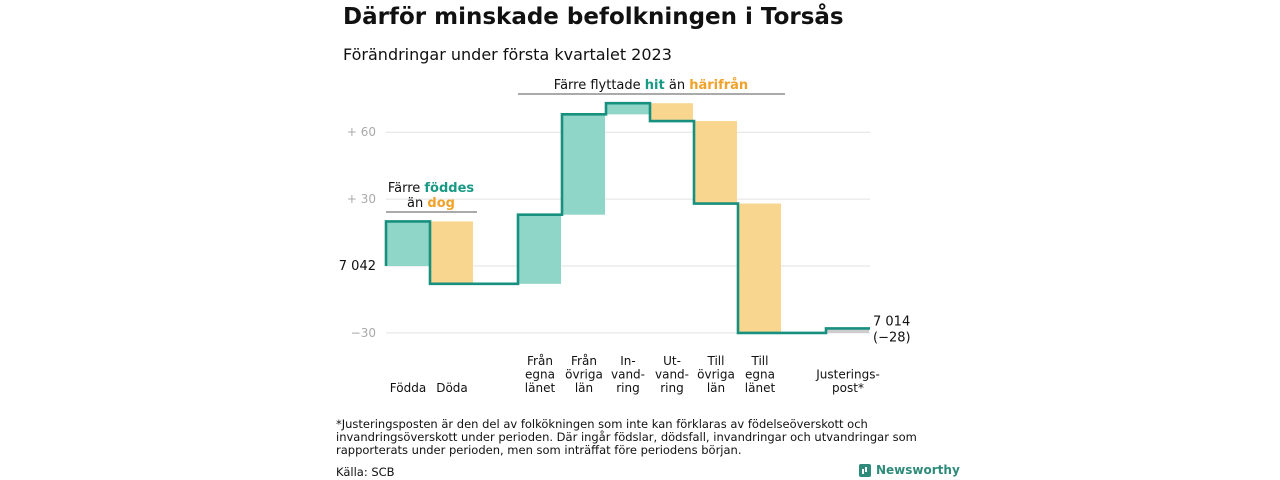  I want to click on annotation-births-deaths: Färre föddes, so click(431, 188).